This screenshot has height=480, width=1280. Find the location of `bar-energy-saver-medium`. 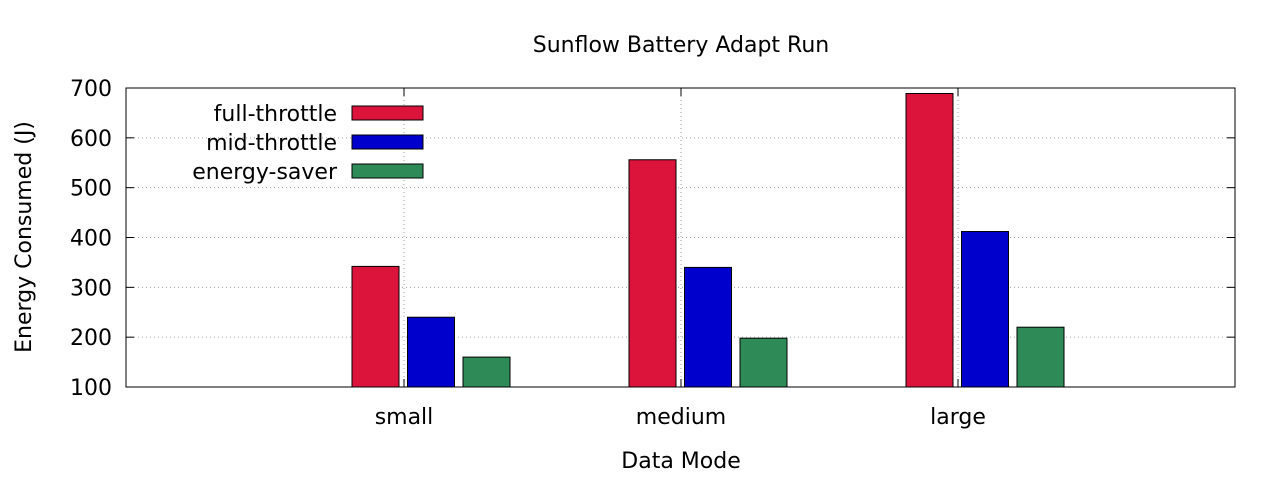

bar-energy-saver-medium is located at coordinates (763, 362).